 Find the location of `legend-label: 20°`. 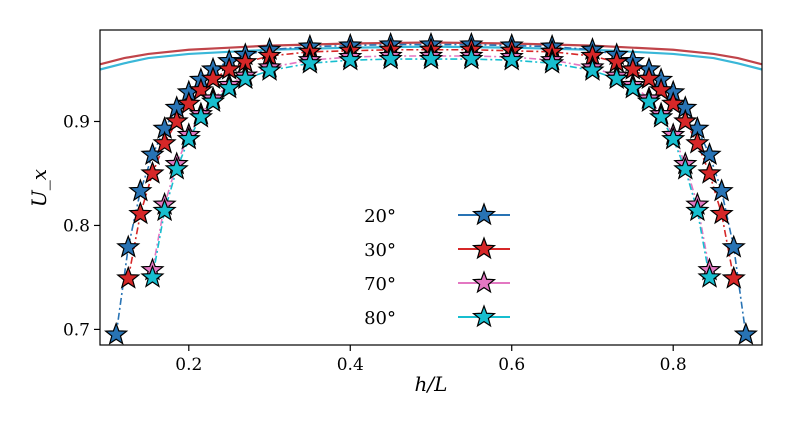

legend-label: 20° is located at coordinates (380, 216).